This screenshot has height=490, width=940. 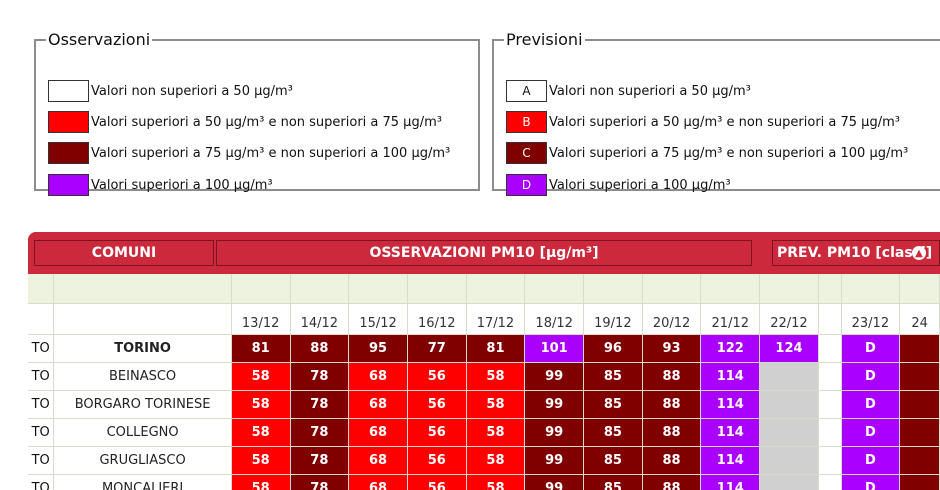 What do you see at coordinates (613, 432) in the screenshot?
I see `obs-value-cell: 85` at bounding box center [613, 432].